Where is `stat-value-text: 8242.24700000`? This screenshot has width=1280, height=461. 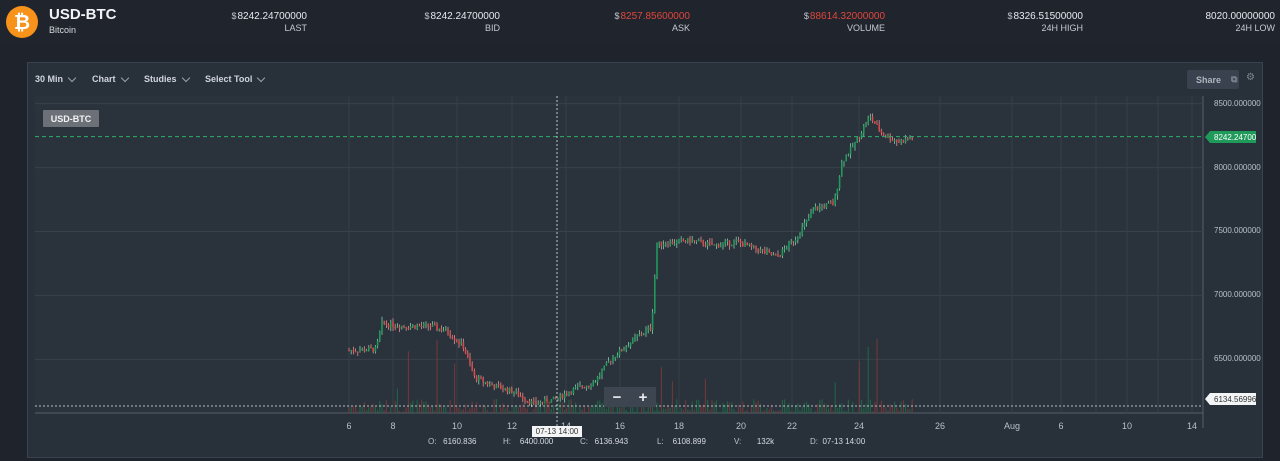
stat-value-text: 8242.24700000 is located at coordinates (272, 16).